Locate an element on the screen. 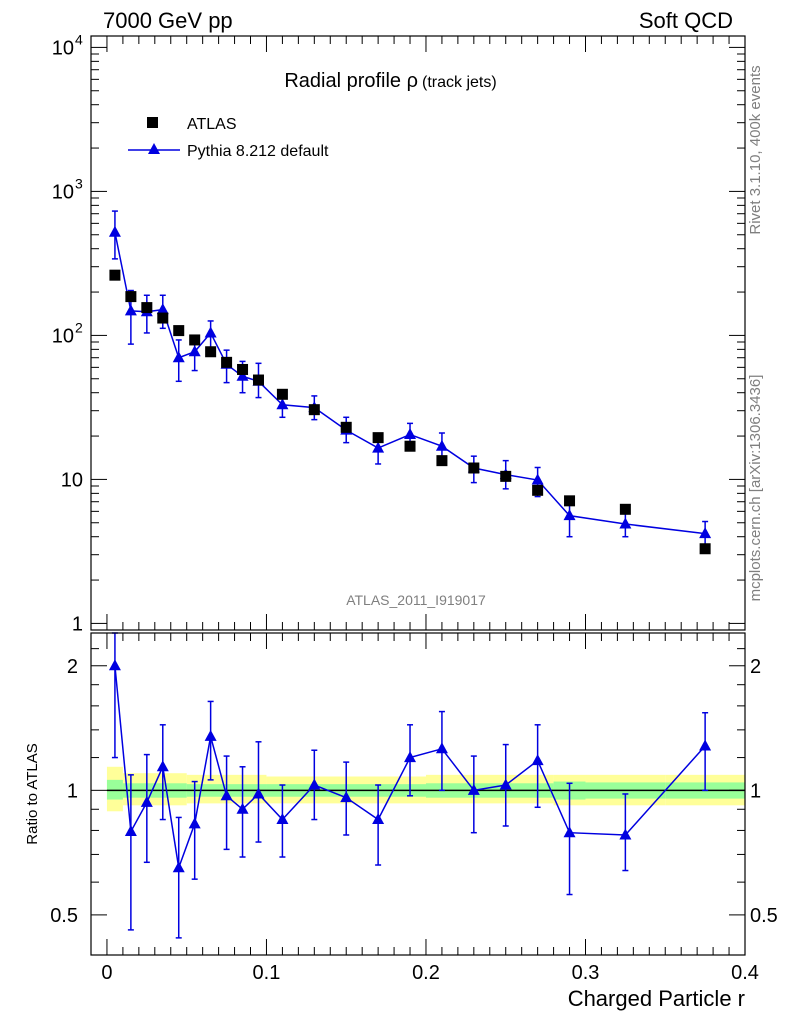  header-left-title: 7000 GeV pp is located at coordinates (168, 20).